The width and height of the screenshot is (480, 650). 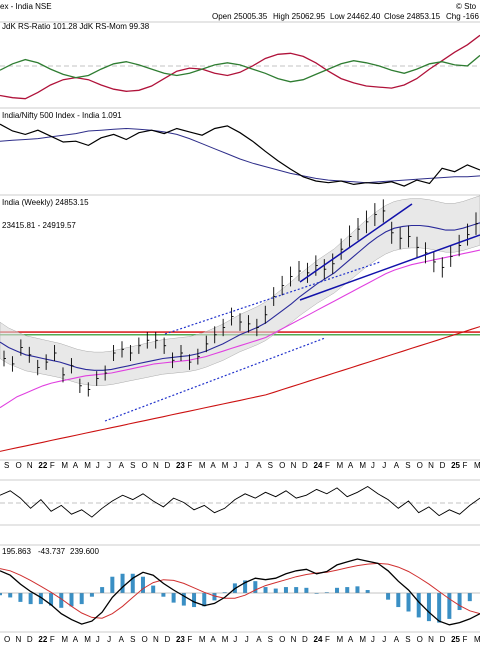 What do you see at coordinates (45, 202) in the screenshot?
I see `price-title: India (Weekly) 24853.15` at bounding box center [45, 202].